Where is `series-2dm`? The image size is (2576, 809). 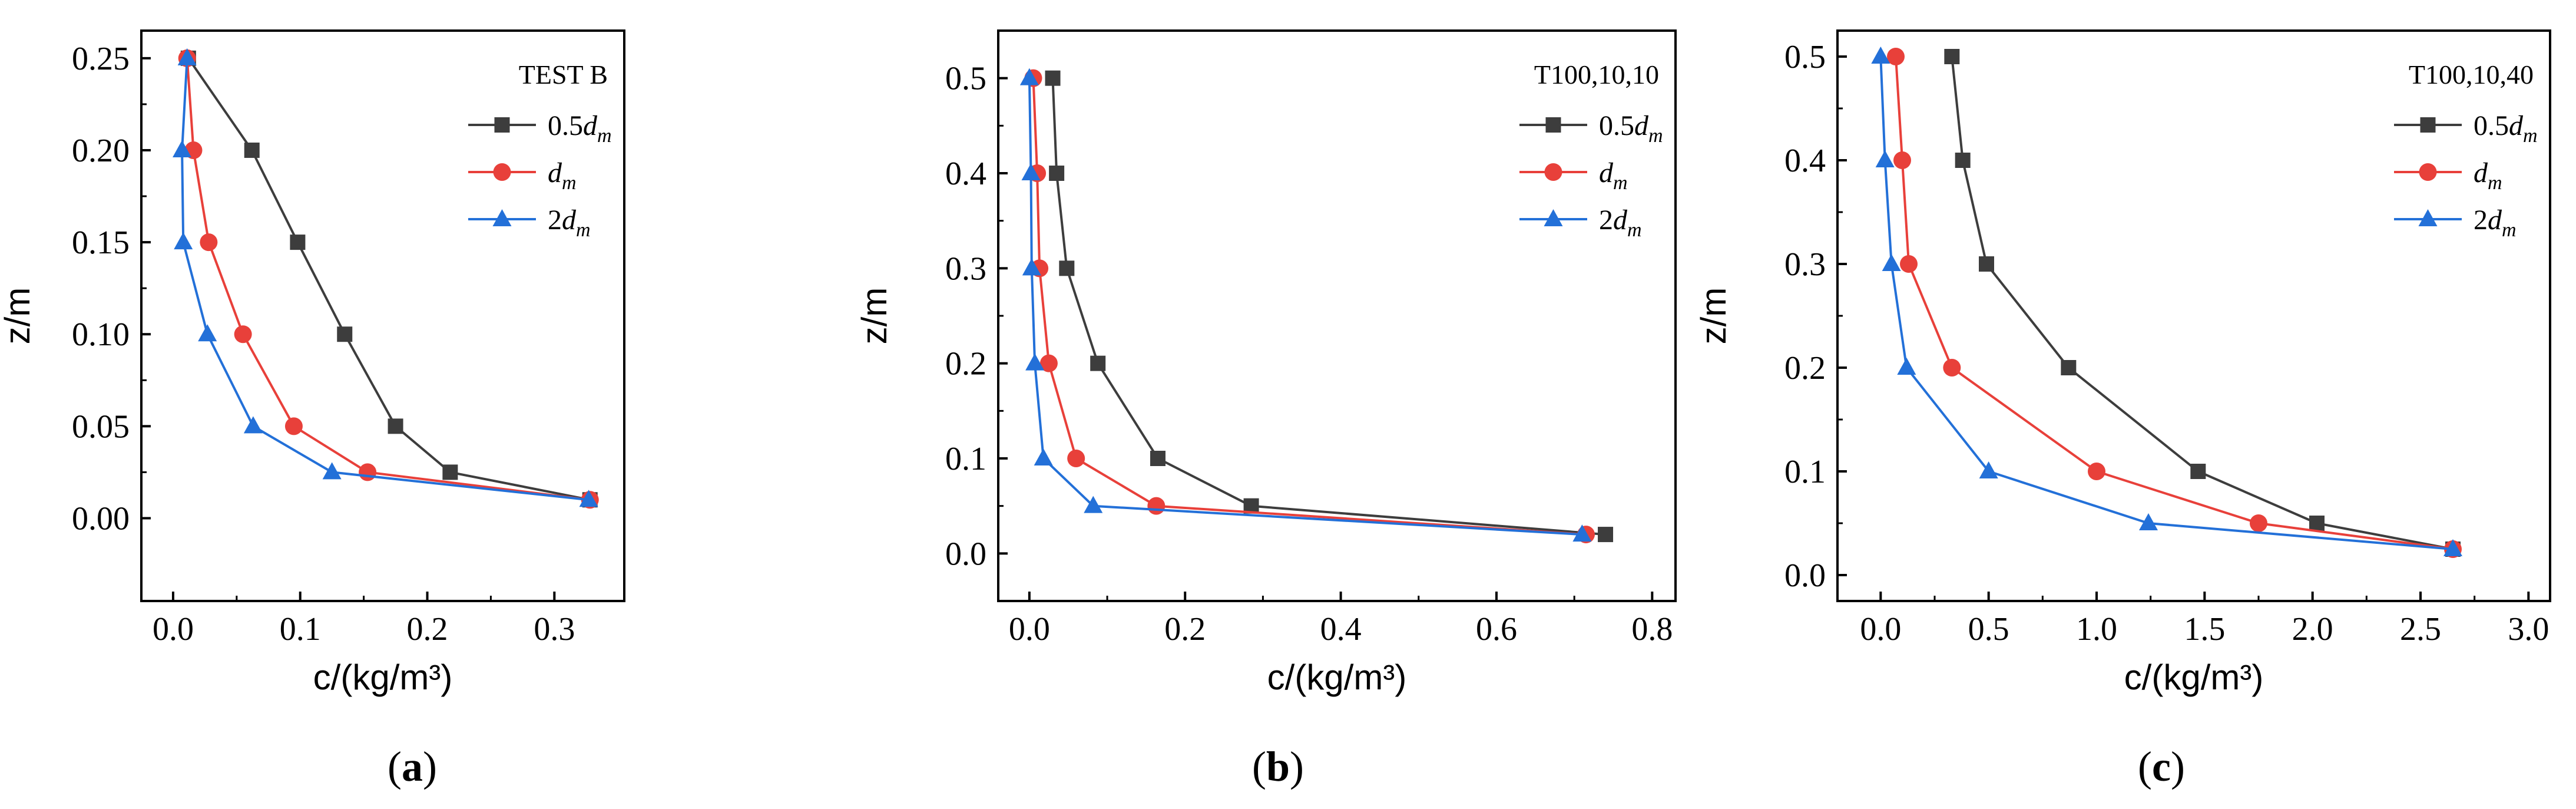 series-2dm is located at coordinates (2166, 301).